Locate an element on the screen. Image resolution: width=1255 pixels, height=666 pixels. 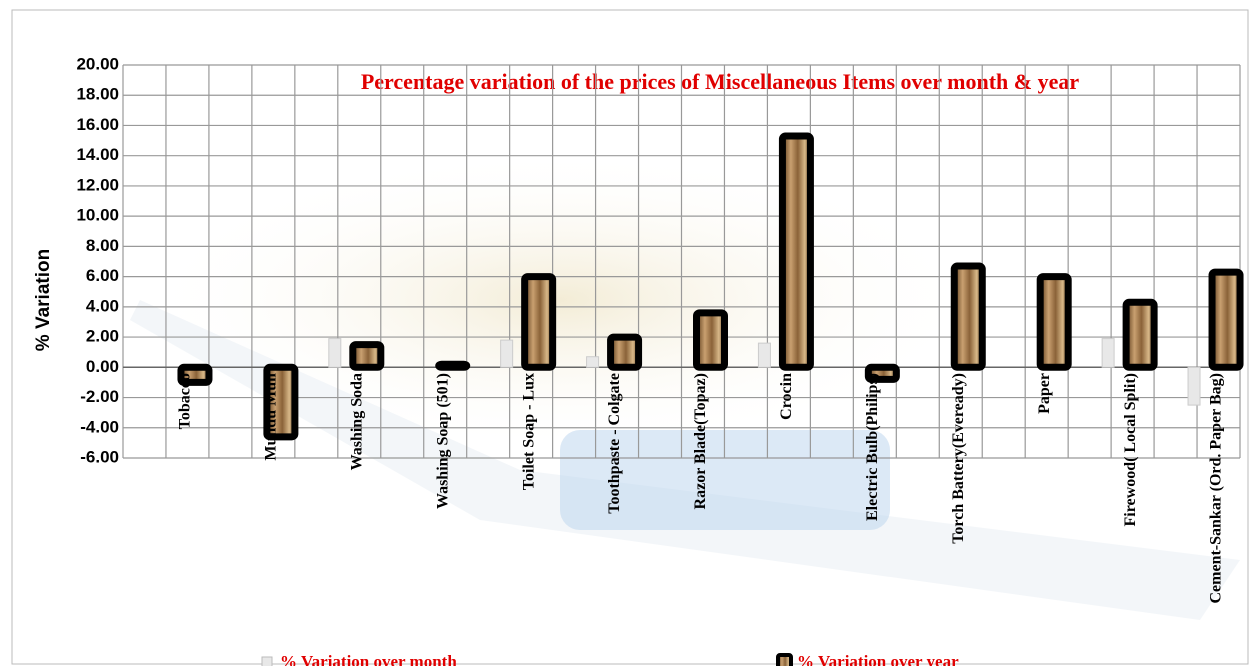
y-tick-label: -4.00 is located at coordinates (99, 426).